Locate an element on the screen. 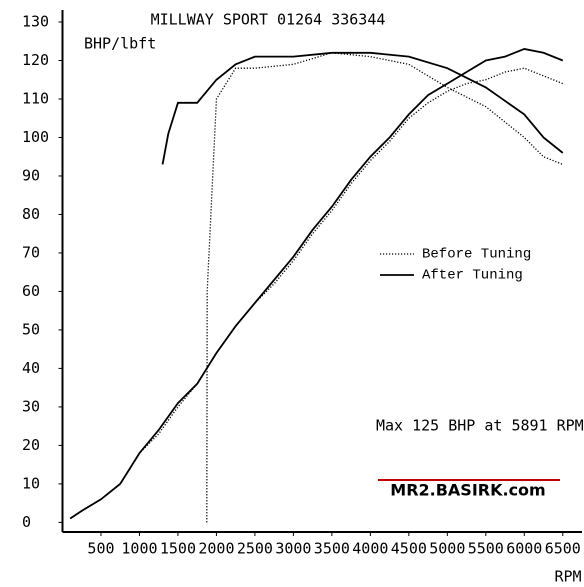  x-tick-label: 1000 is located at coordinates (139, 549).